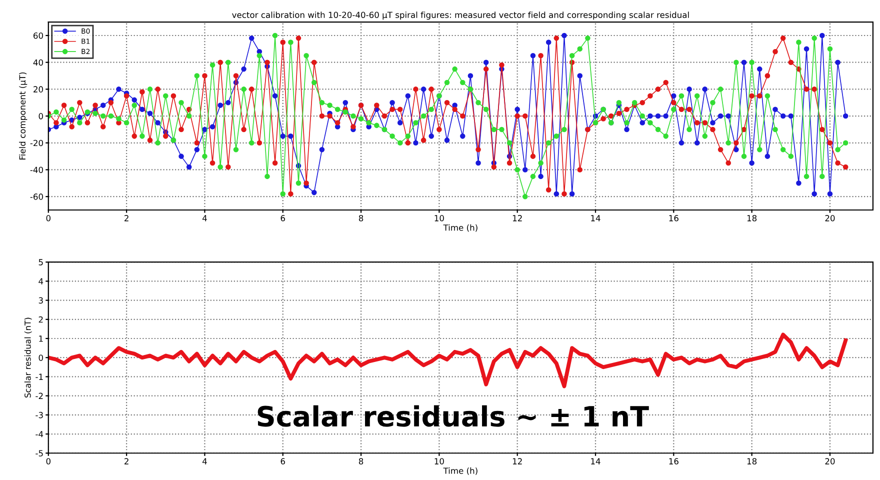 The height and width of the screenshot is (480, 880). What do you see at coordinates (460, 16) in the screenshot?
I see `chart-title: vector calibration with 10-20-40-60 µT spiral figures: measured vector field and corresponding scalar residual` at bounding box center [460, 16].